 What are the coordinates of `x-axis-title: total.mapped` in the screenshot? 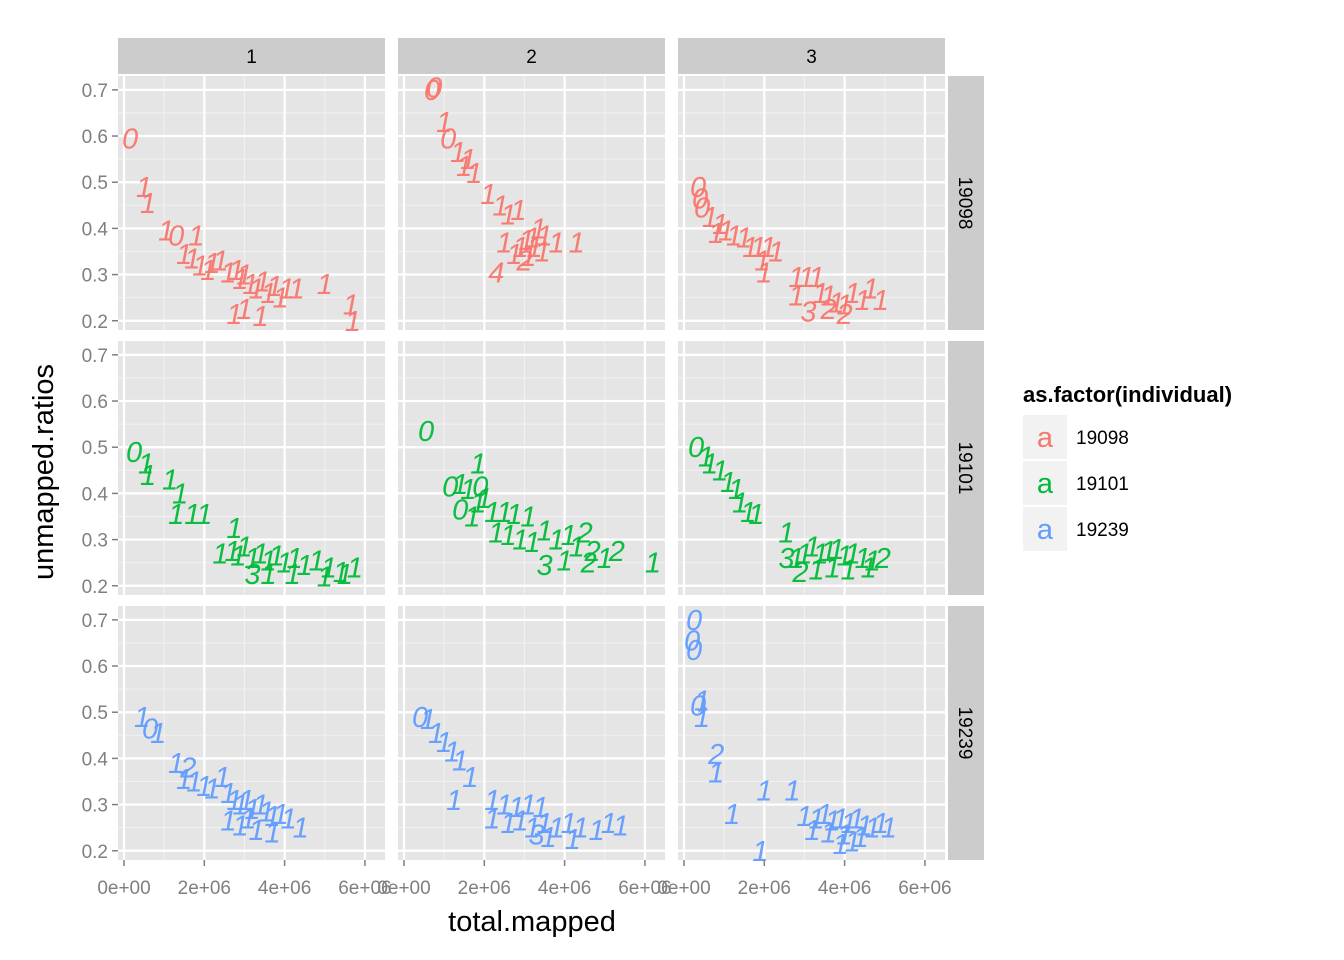 It's located at (532, 922).